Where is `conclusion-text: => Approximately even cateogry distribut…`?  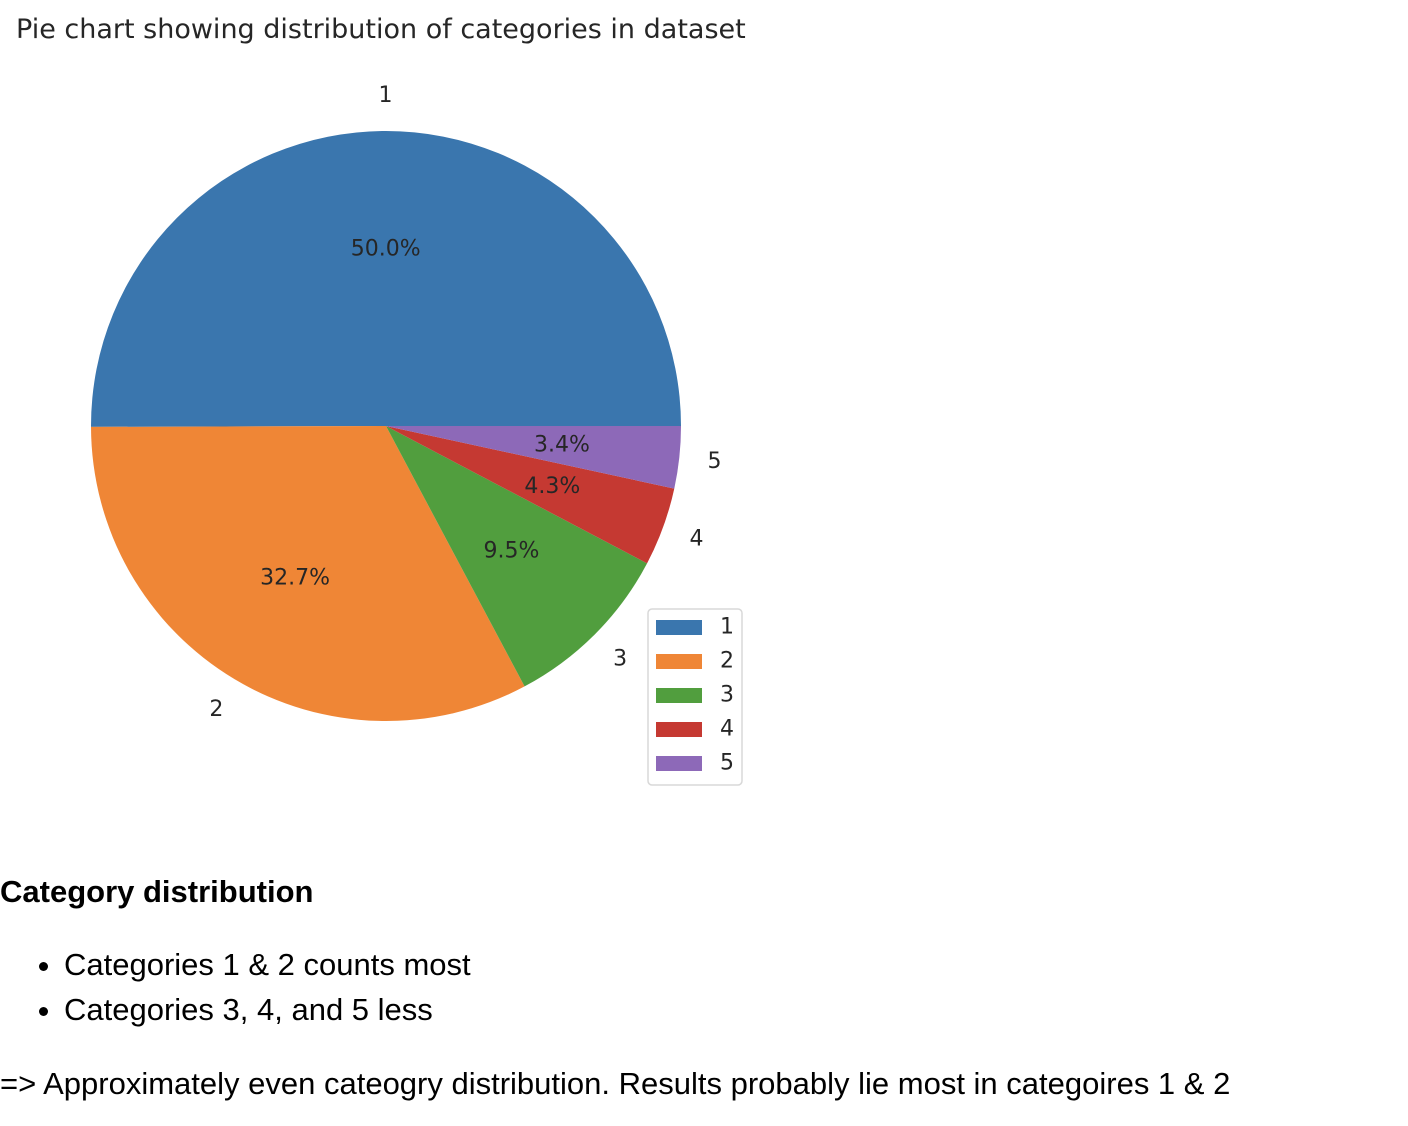
conclusion-text: => Approximately even cateogry distribut… is located at coordinates (615, 1083).